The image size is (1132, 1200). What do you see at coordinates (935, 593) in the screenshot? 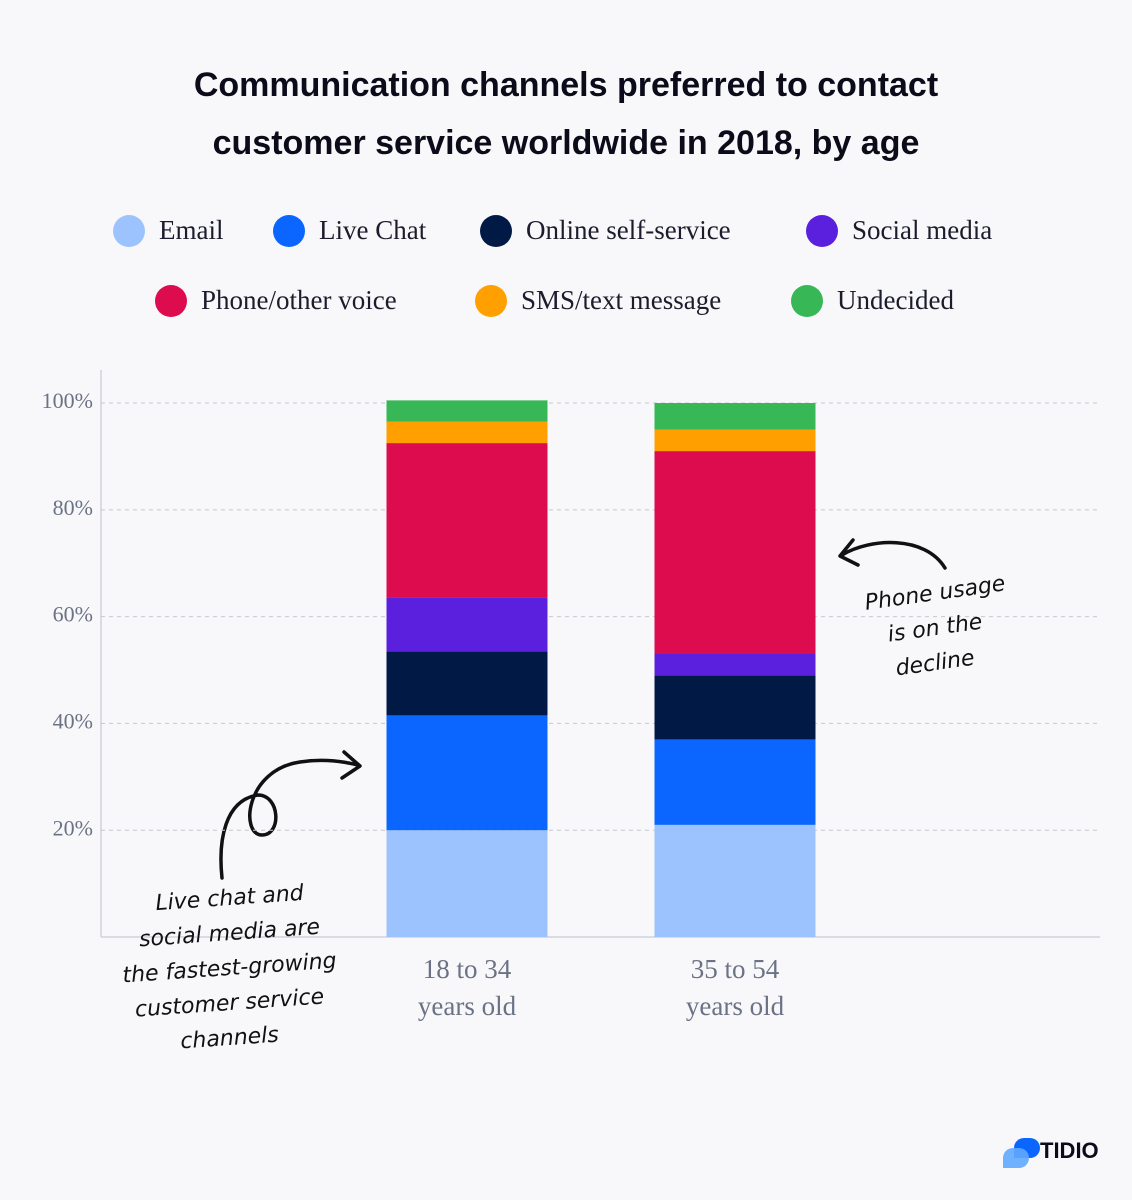
I see `annotation: Phone usage` at bounding box center [935, 593].